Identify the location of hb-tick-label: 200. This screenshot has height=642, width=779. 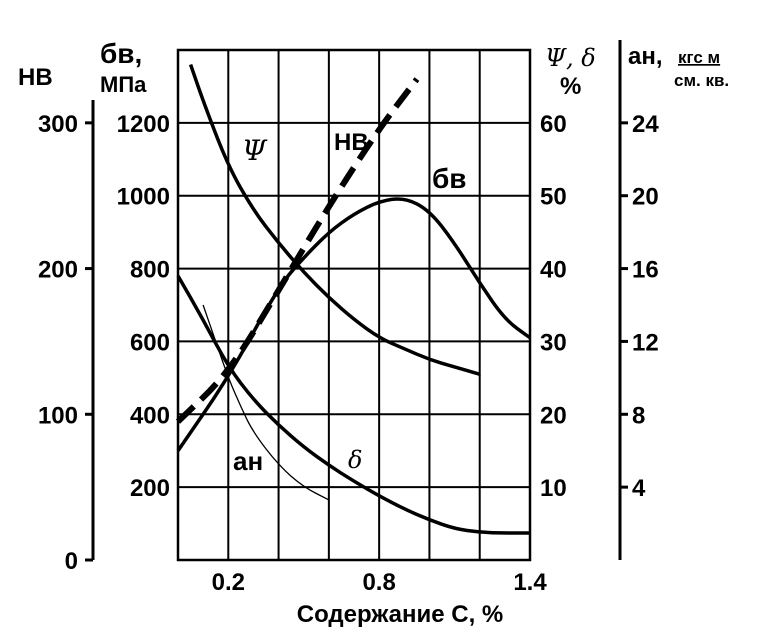
(58, 270).